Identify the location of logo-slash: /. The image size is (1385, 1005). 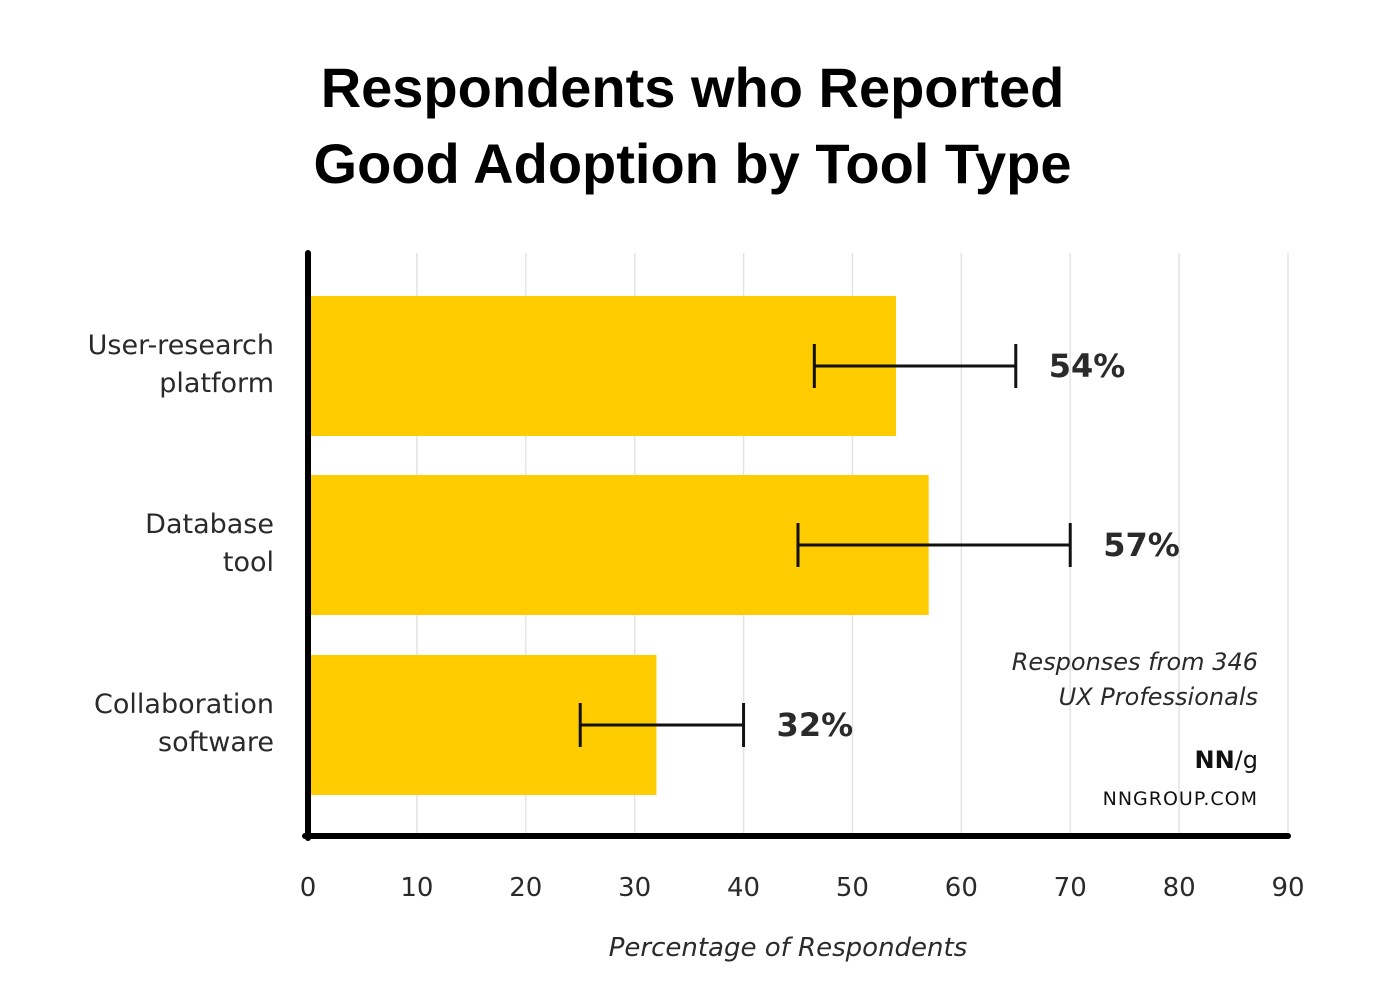
(1239, 760).